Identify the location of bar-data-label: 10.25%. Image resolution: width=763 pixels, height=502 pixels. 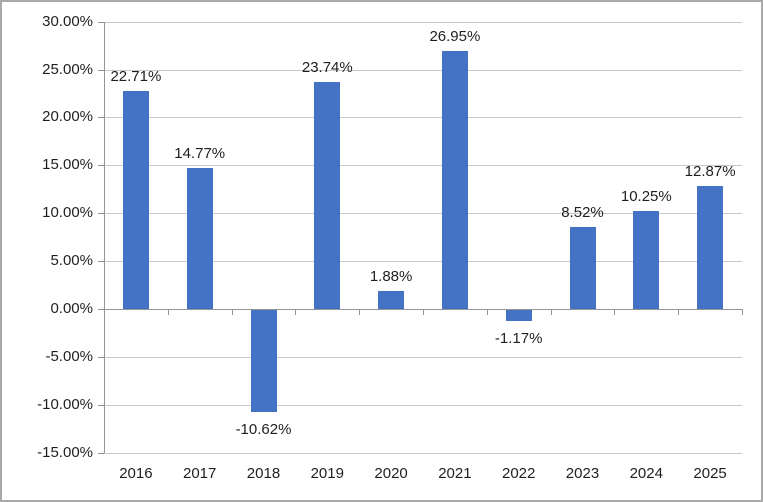
(646, 196).